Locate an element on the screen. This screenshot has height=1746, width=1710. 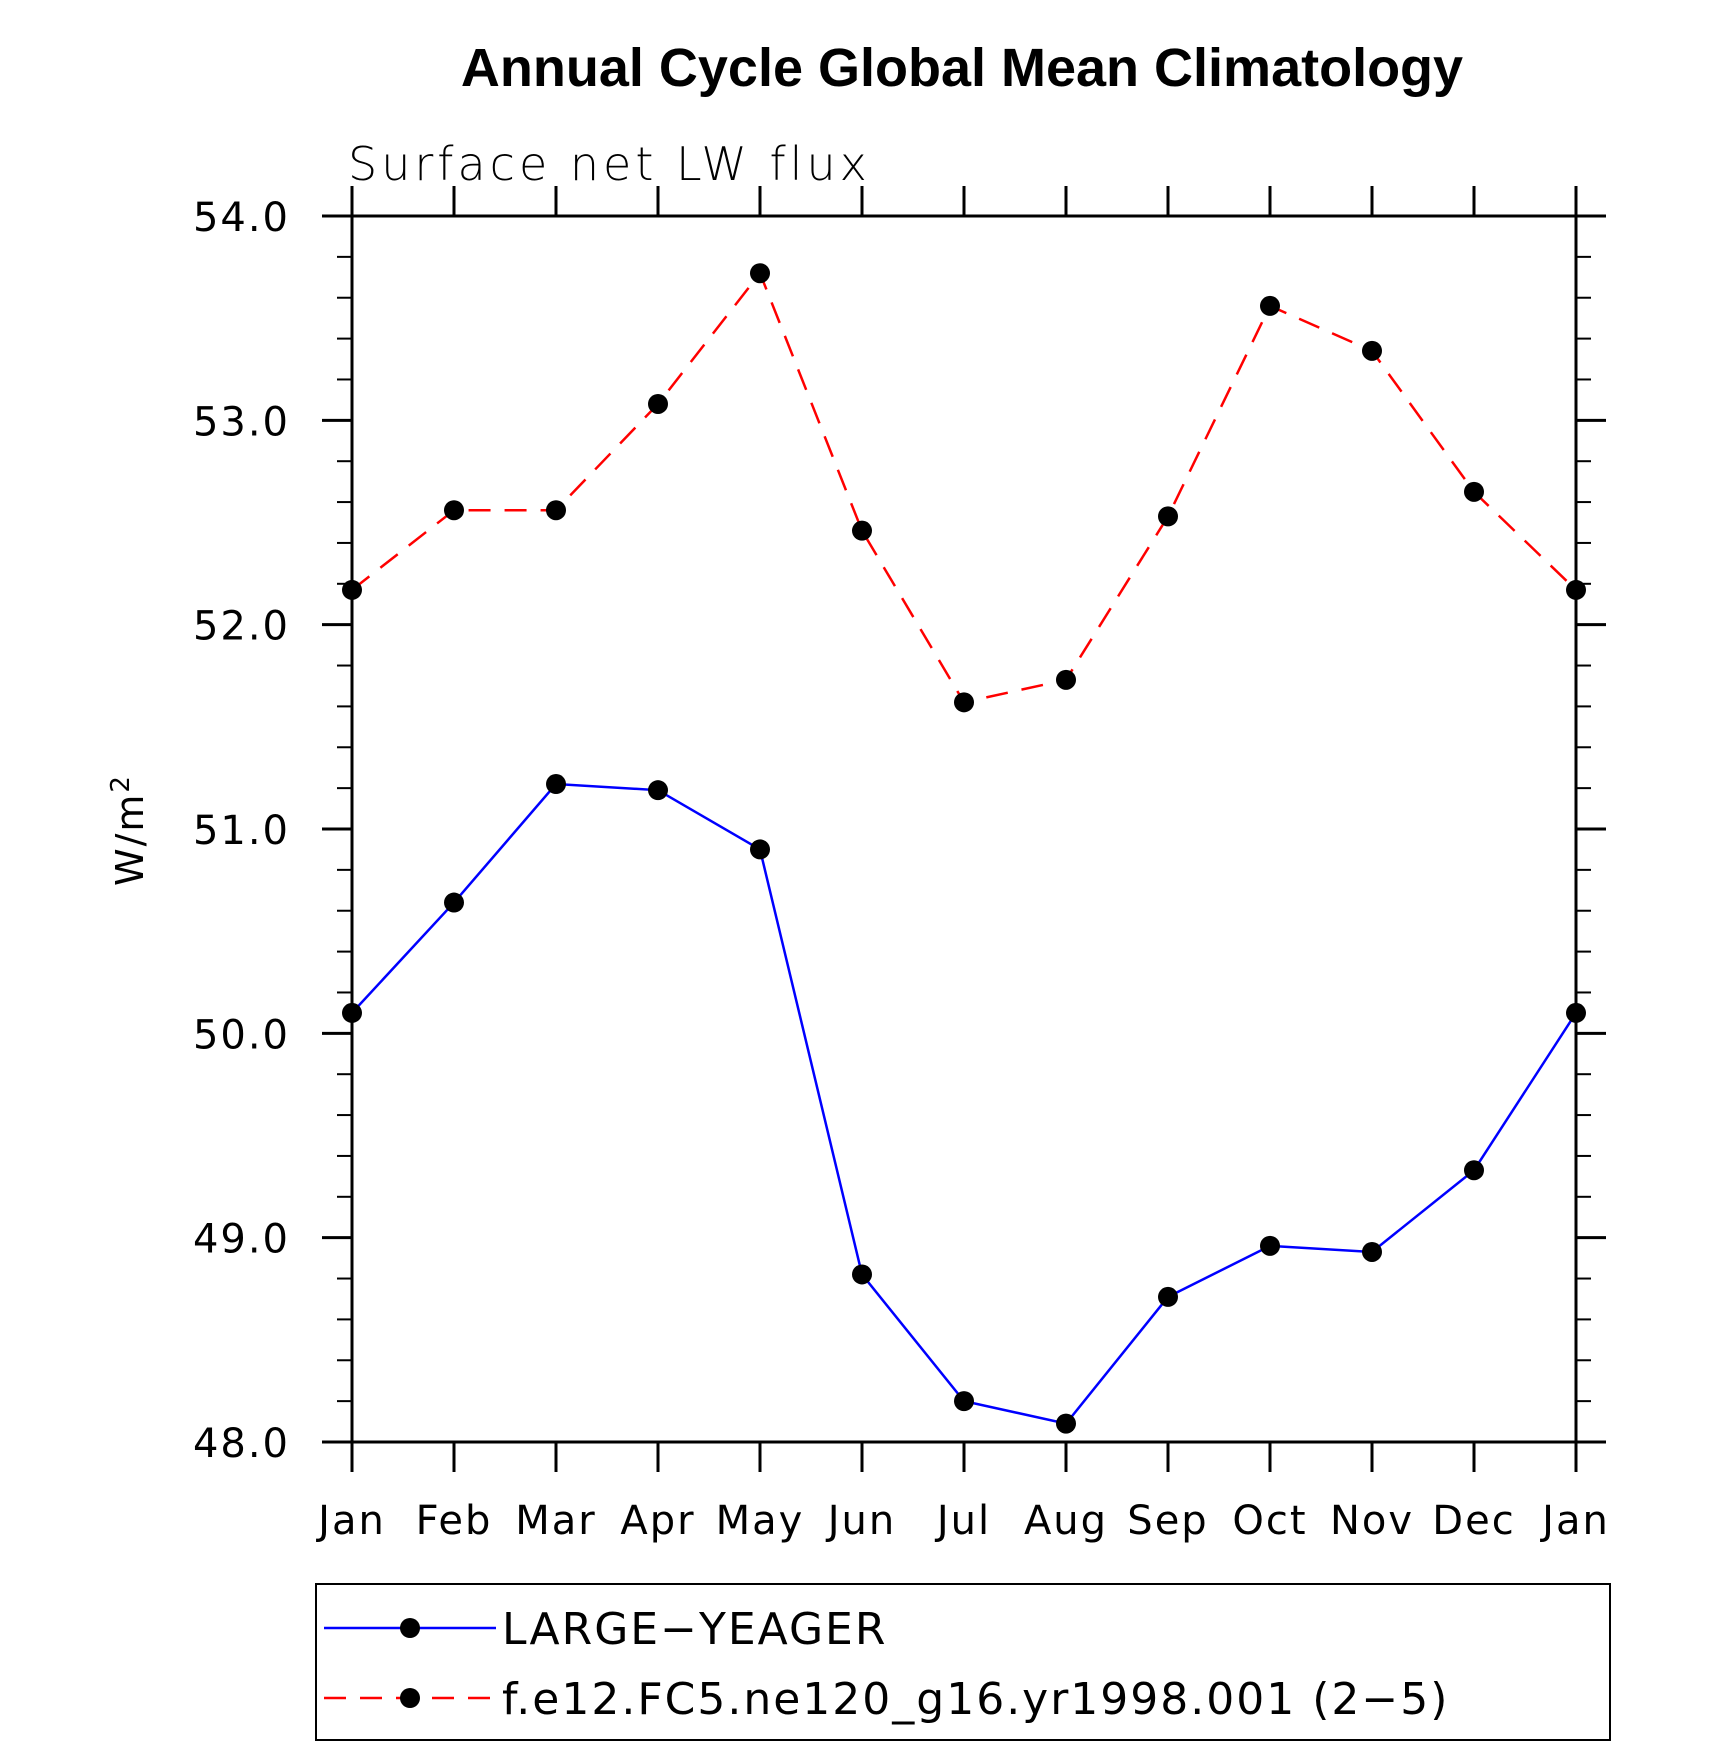
y-tick-label: 51.0 is located at coordinates (241, 831).